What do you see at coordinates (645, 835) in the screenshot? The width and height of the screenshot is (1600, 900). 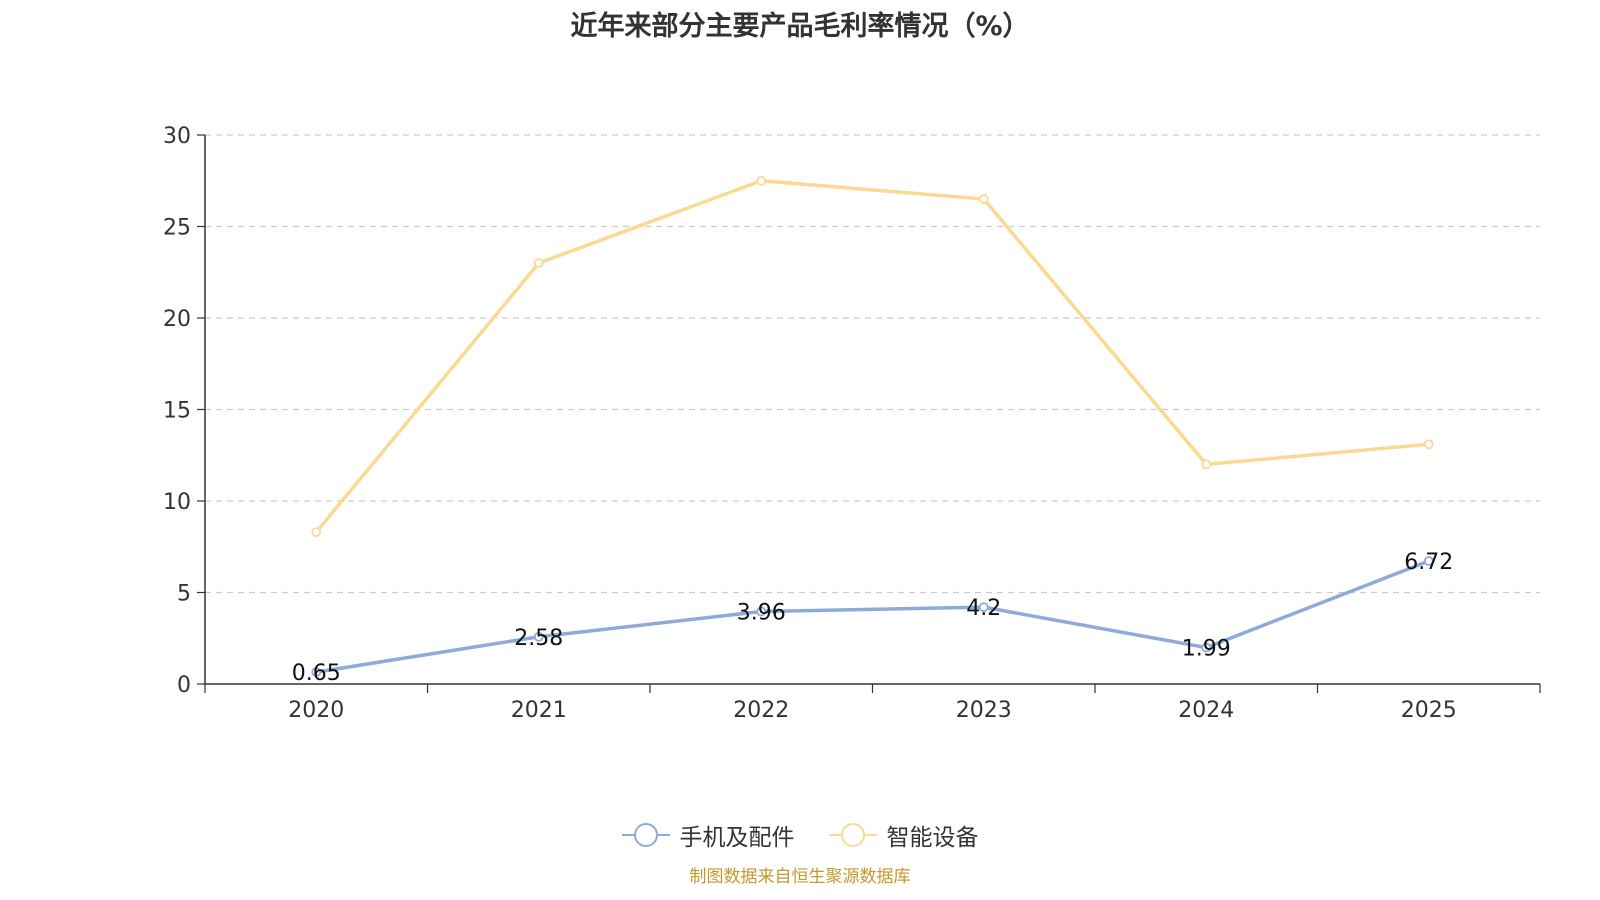 I see `legend-swatch-phone-accessories` at bounding box center [645, 835].